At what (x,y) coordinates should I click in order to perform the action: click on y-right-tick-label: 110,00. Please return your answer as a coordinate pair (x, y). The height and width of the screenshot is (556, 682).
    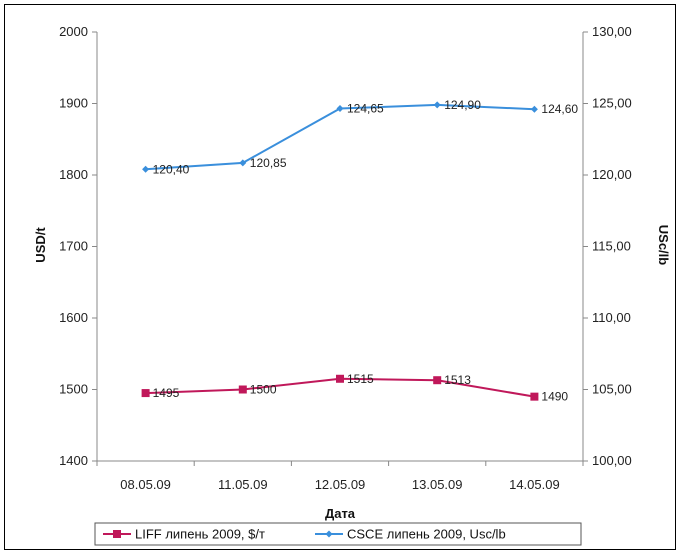
    Looking at the image, I should click on (611, 317).